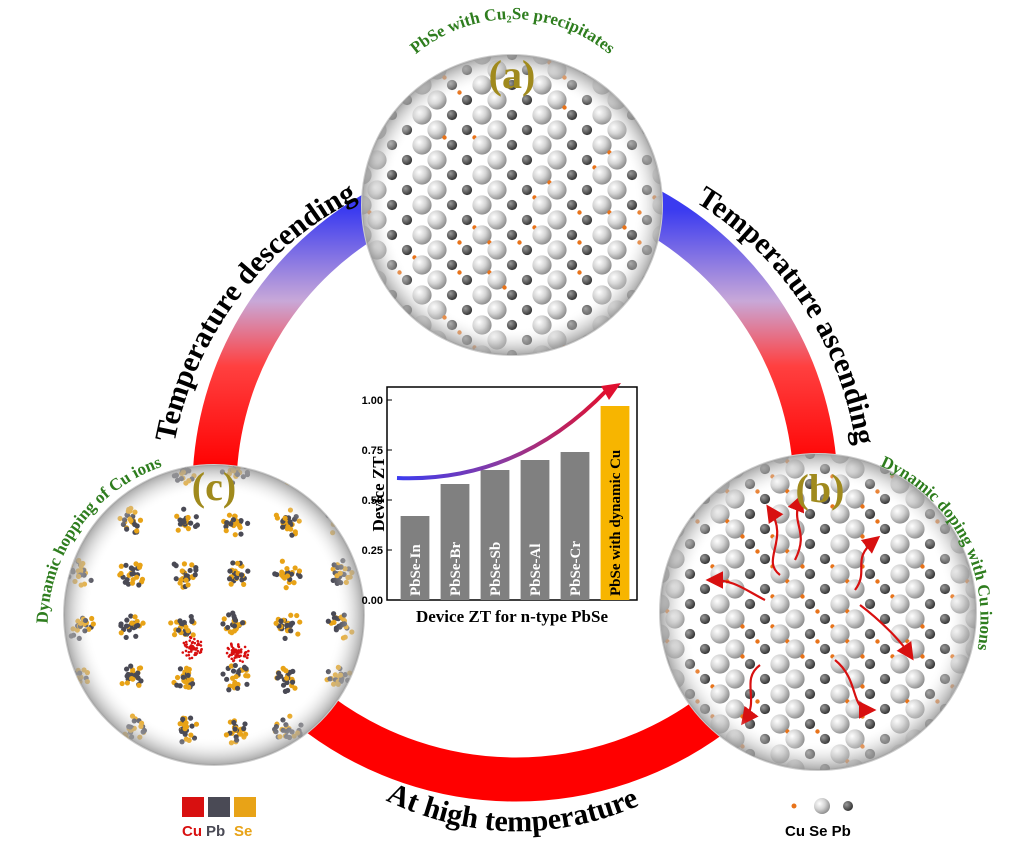 This screenshot has width=1024, height=854. What do you see at coordinates (512, 616) in the screenshot?
I see `chart-xlabel: Device ZT for n-type PbSe` at bounding box center [512, 616].